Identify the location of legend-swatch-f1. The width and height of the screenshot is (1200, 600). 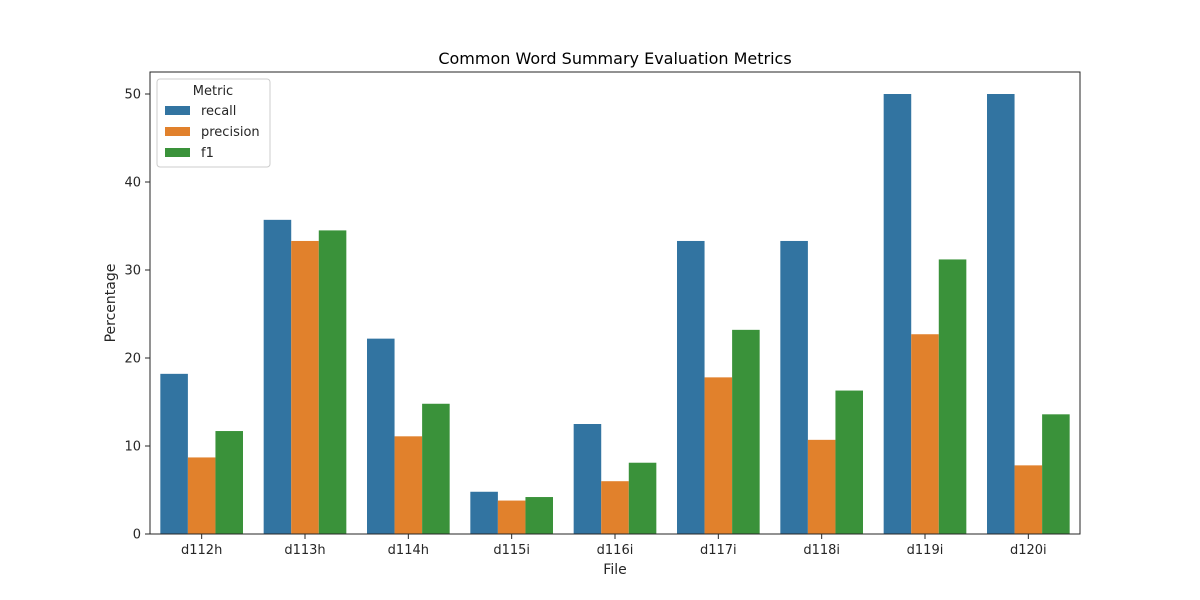
(177, 152).